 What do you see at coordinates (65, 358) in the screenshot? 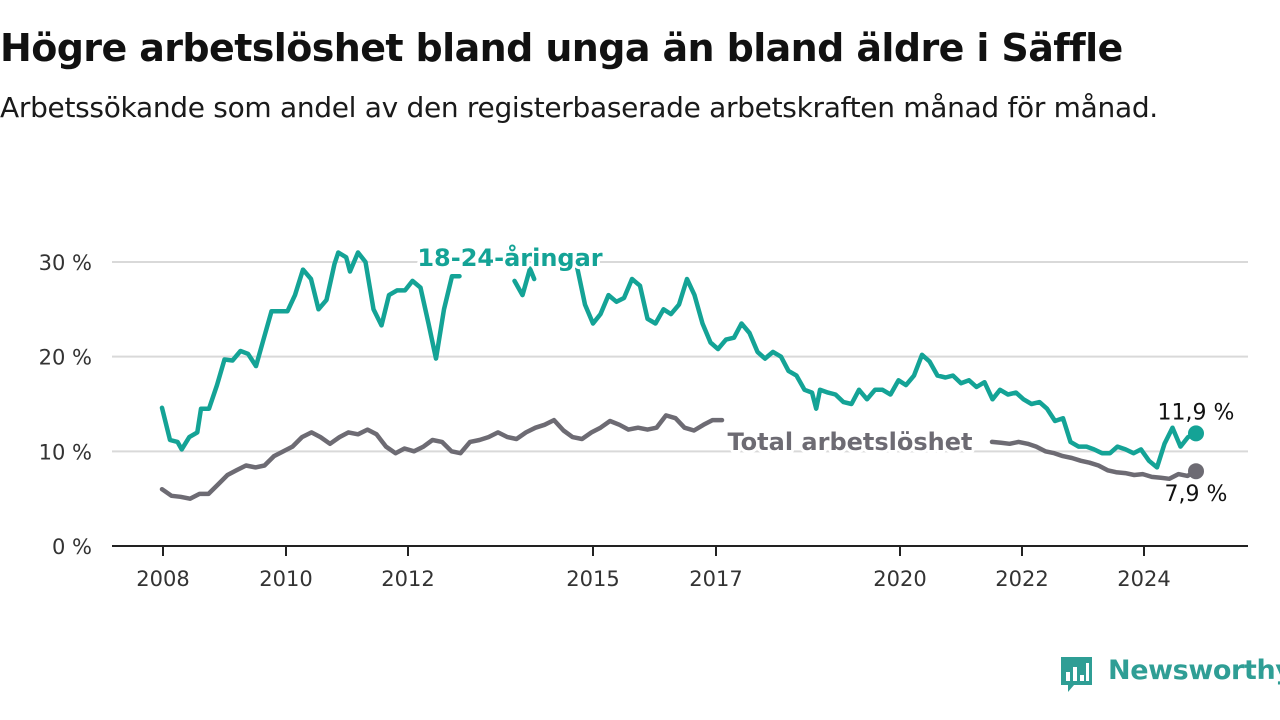
I see `y-tick-label: 20 %` at bounding box center [65, 358].